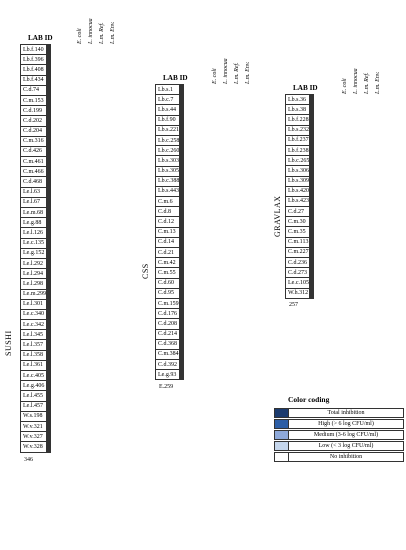 The width and height of the screenshot is (406, 550). Describe the element at coordinates (297, 130) in the screenshot. I see `lab-id-cell: Lb.s.232` at that location.